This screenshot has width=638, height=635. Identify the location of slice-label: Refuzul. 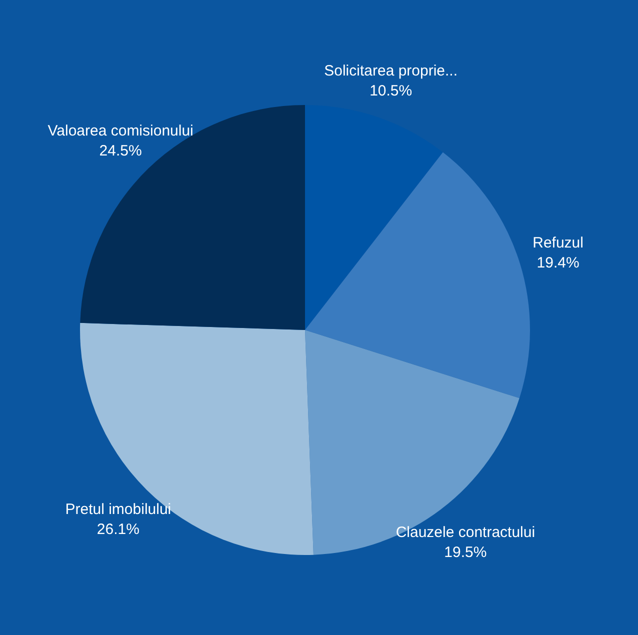
(558, 243).